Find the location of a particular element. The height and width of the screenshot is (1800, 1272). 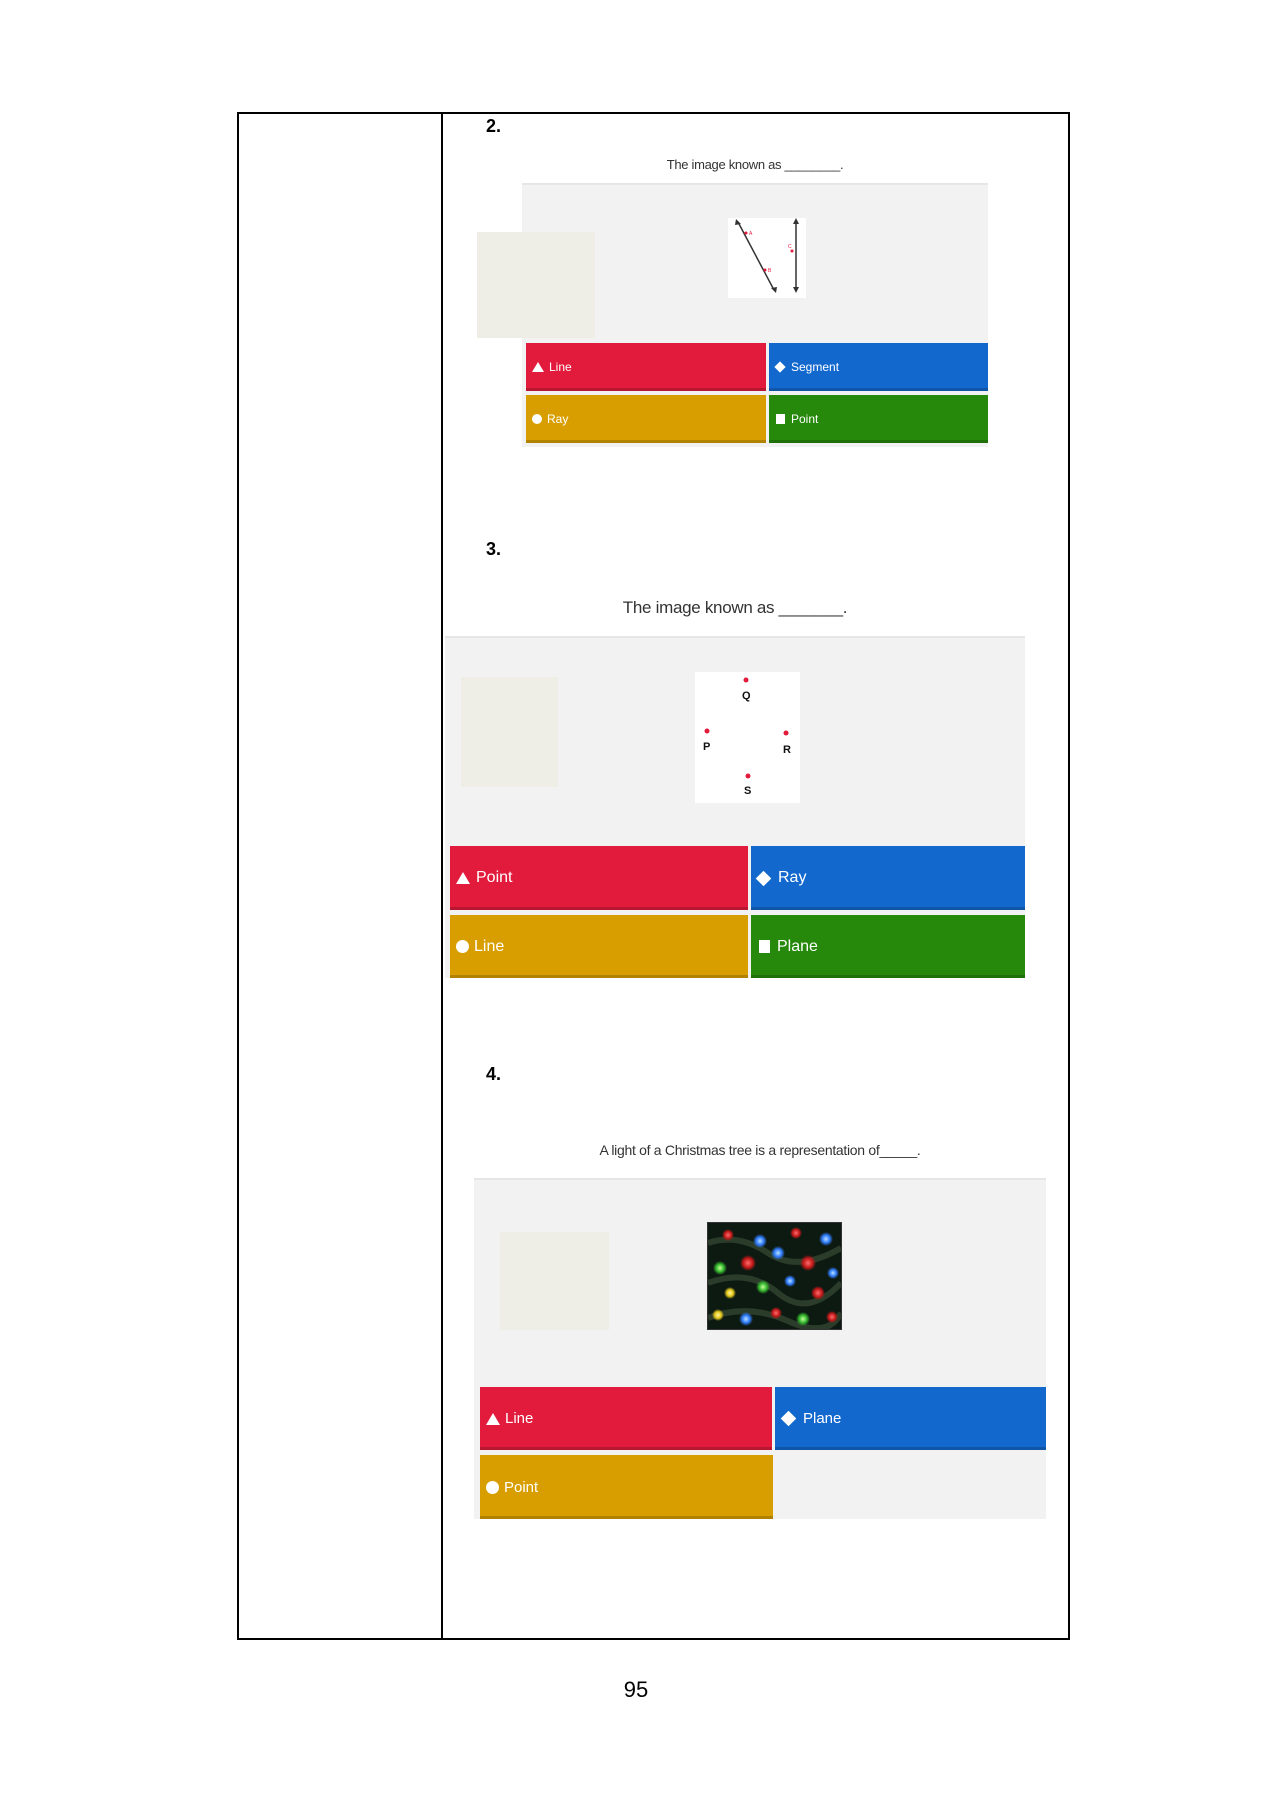

geometry-figure: A B C is located at coordinates (767, 258).